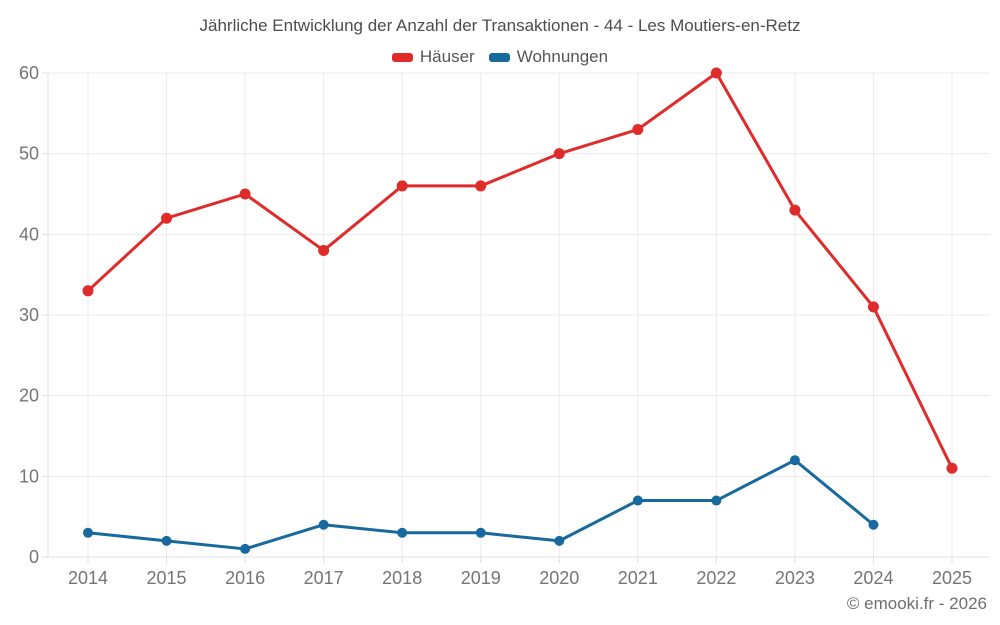 This screenshot has width=1000, height=625. I want to click on x-axis-label: 2016, so click(245, 578).